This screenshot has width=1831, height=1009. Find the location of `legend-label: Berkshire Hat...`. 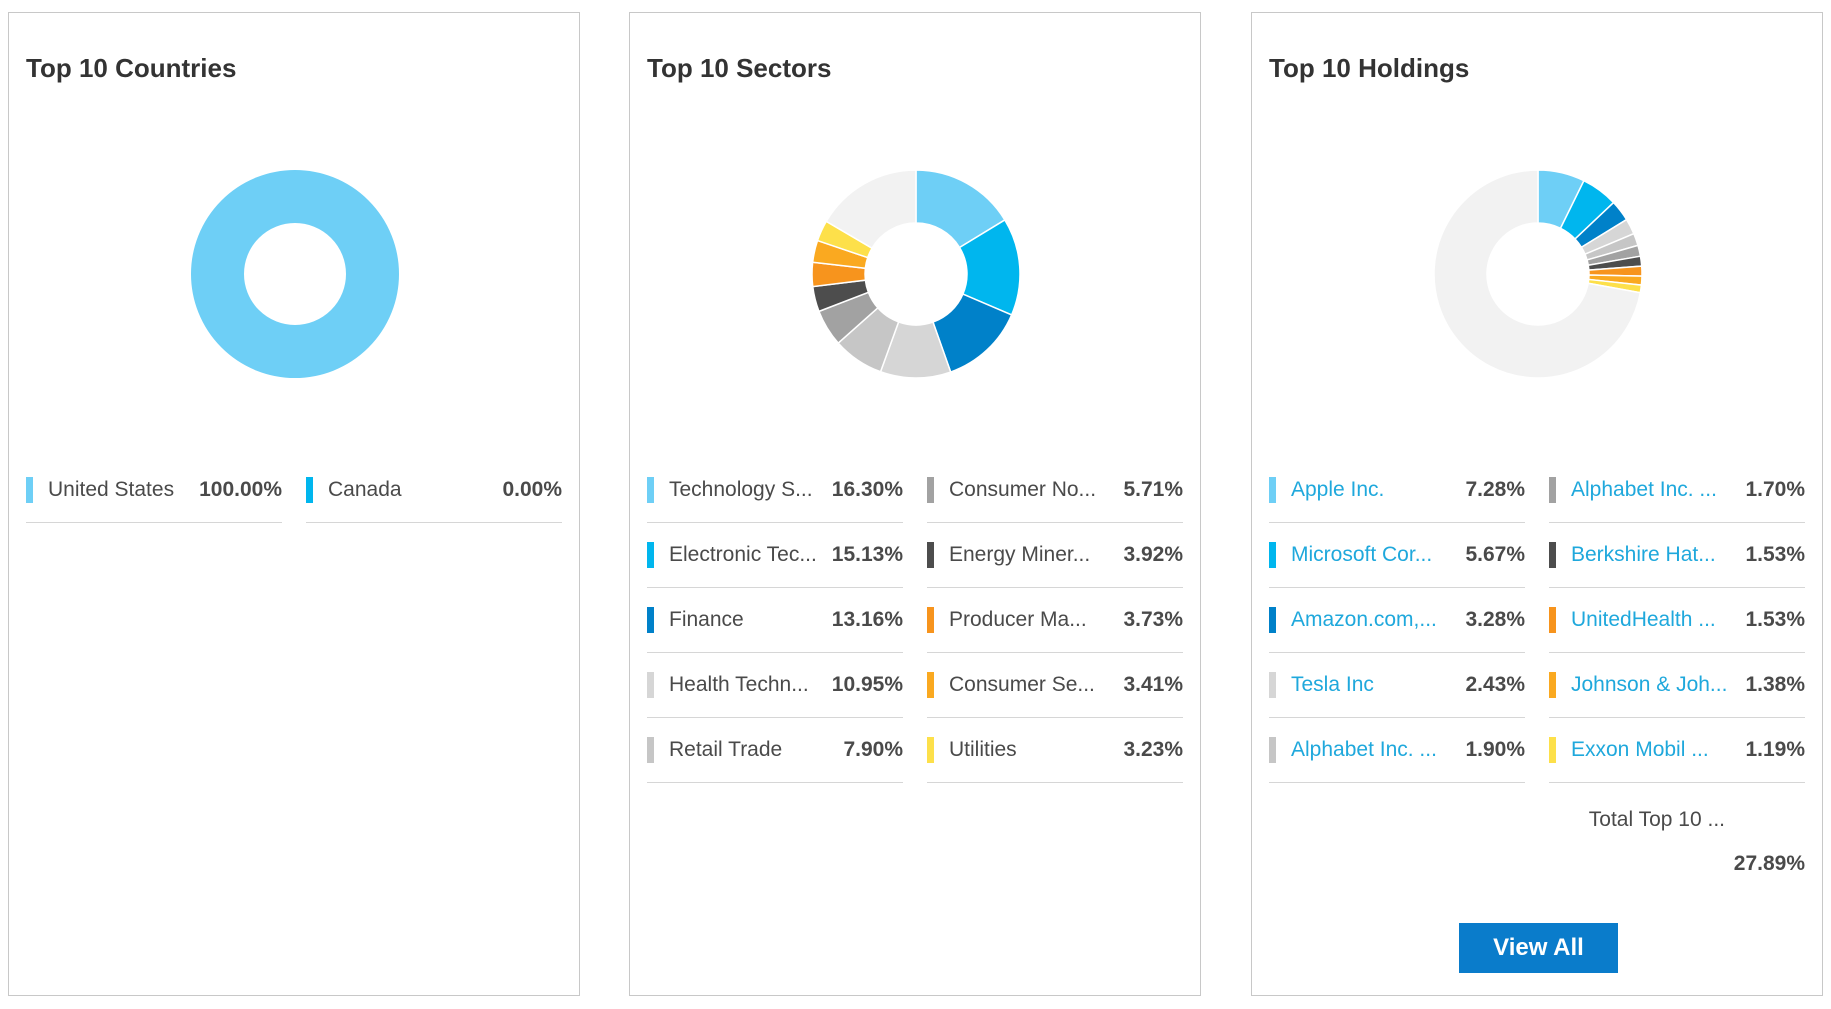

legend-label: Berkshire Hat... is located at coordinates (1643, 554).